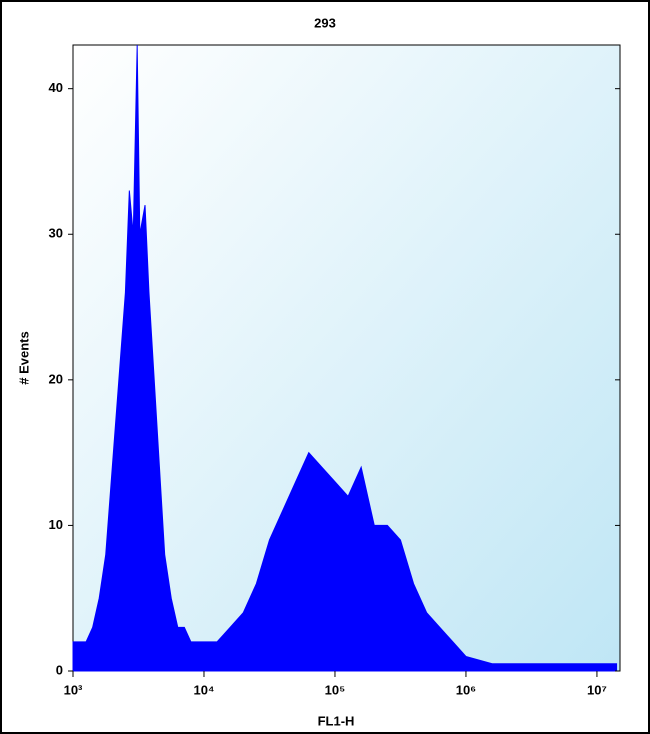 Image resolution: width=650 pixels, height=734 pixels. What do you see at coordinates (204, 689) in the screenshot?
I see `x-tick-label: 10⁴` at bounding box center [204, 689].